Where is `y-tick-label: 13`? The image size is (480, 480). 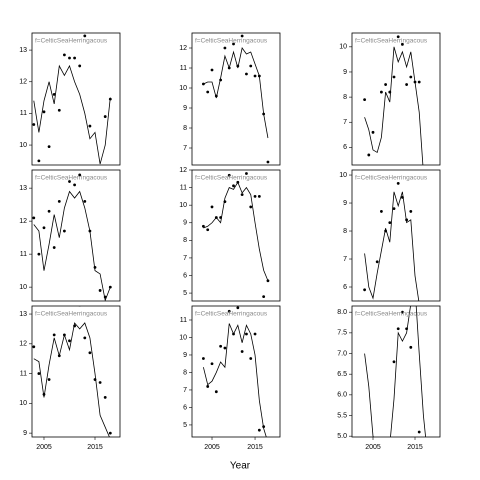 y-tick-label: 13 is located at coordinates (23, 50).